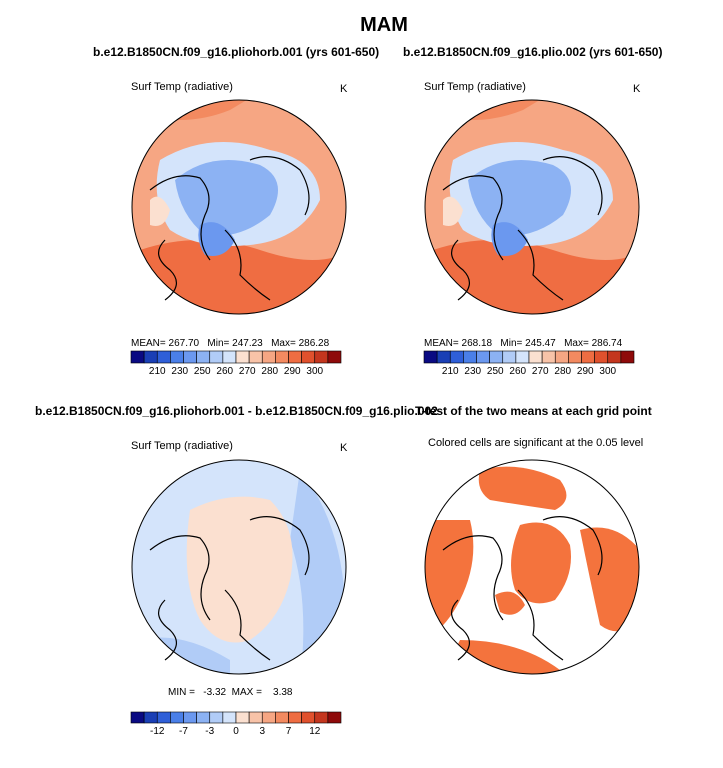 The image size is (723, 768). I want to click on panel-1-colorbar-tick-label: 230, so click(180, 371).